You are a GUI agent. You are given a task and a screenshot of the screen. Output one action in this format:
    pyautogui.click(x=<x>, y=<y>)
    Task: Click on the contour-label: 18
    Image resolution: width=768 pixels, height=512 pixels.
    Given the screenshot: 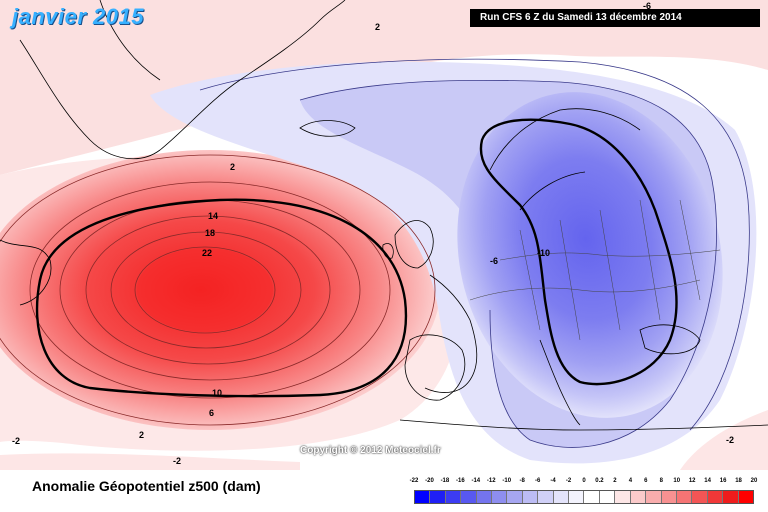 What is the action you would take?
    pyautogui.click(x=210, y=233)
    